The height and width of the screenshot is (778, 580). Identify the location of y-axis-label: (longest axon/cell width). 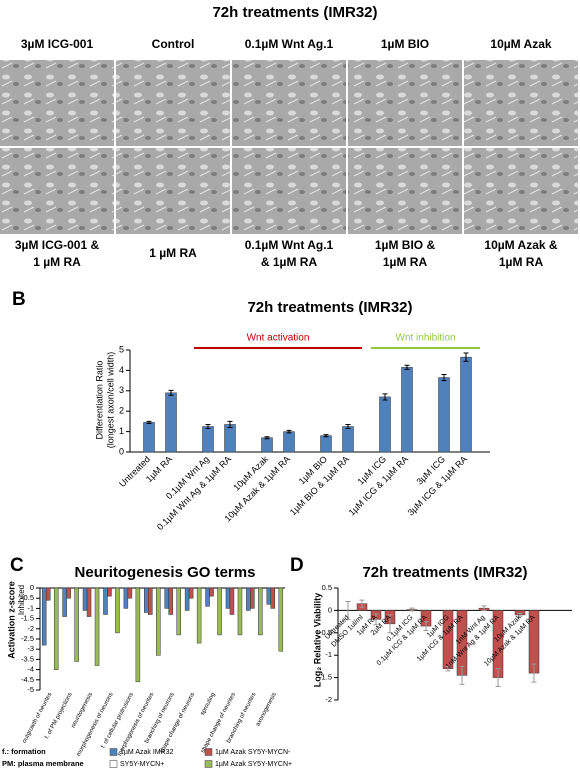
(110, 400).